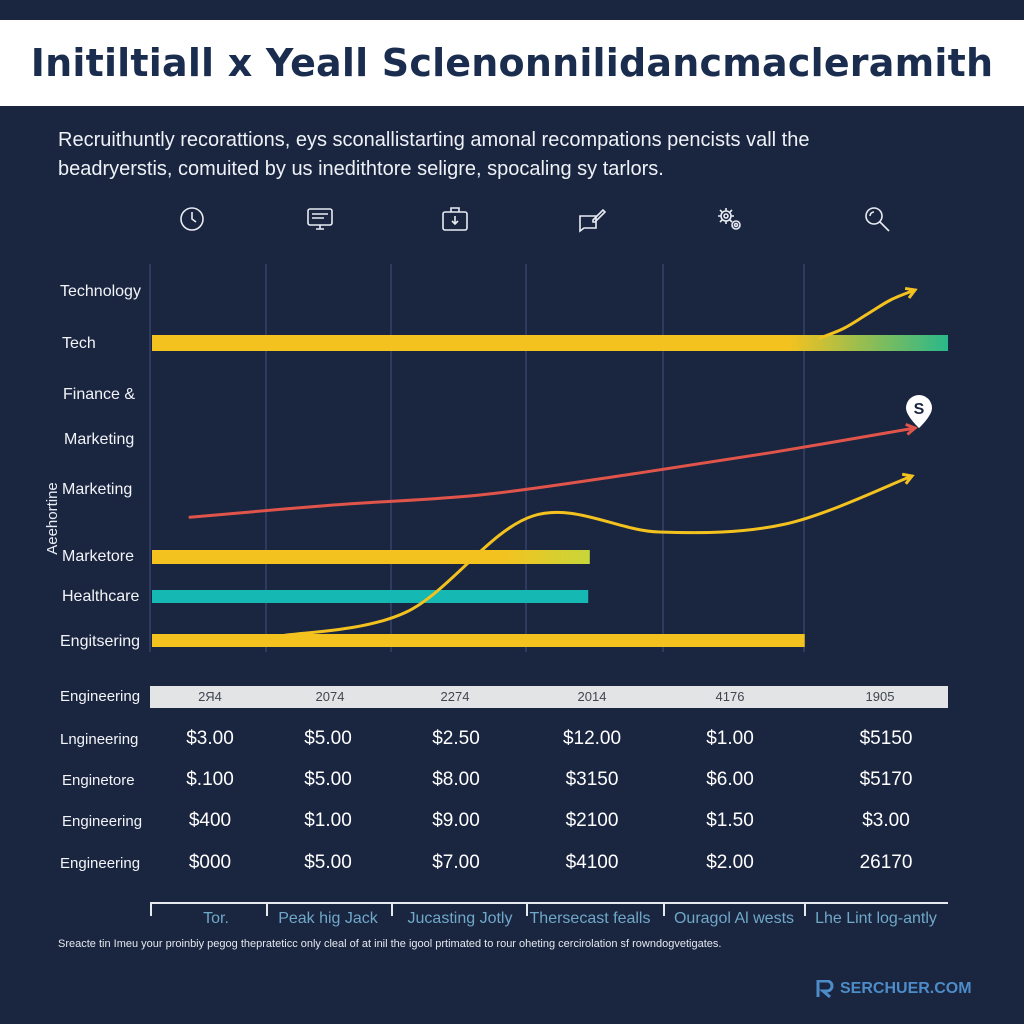 The image size is (1024, 1024). What do you see at coordinates (455, 696) in the screenshot?
I see `table-header-cell: 2274` at bounding box center [455, 696].